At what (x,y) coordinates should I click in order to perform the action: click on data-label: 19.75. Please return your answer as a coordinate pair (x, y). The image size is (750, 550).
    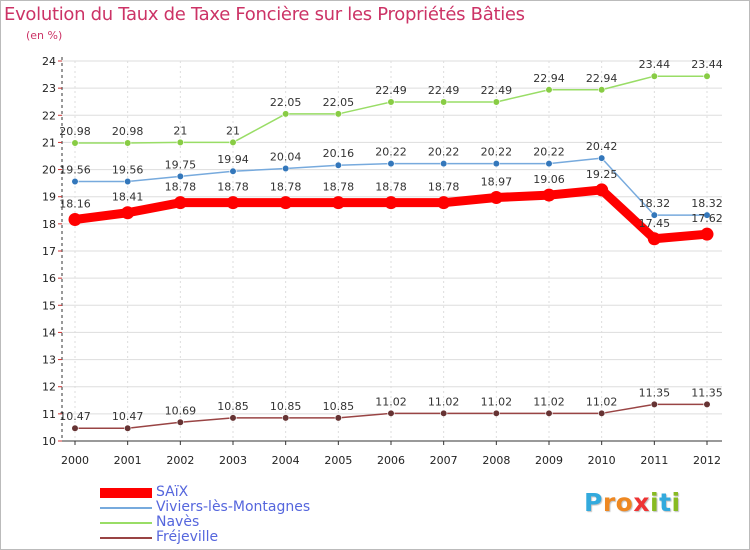
    Looking at the image, I should click on (181, 164).